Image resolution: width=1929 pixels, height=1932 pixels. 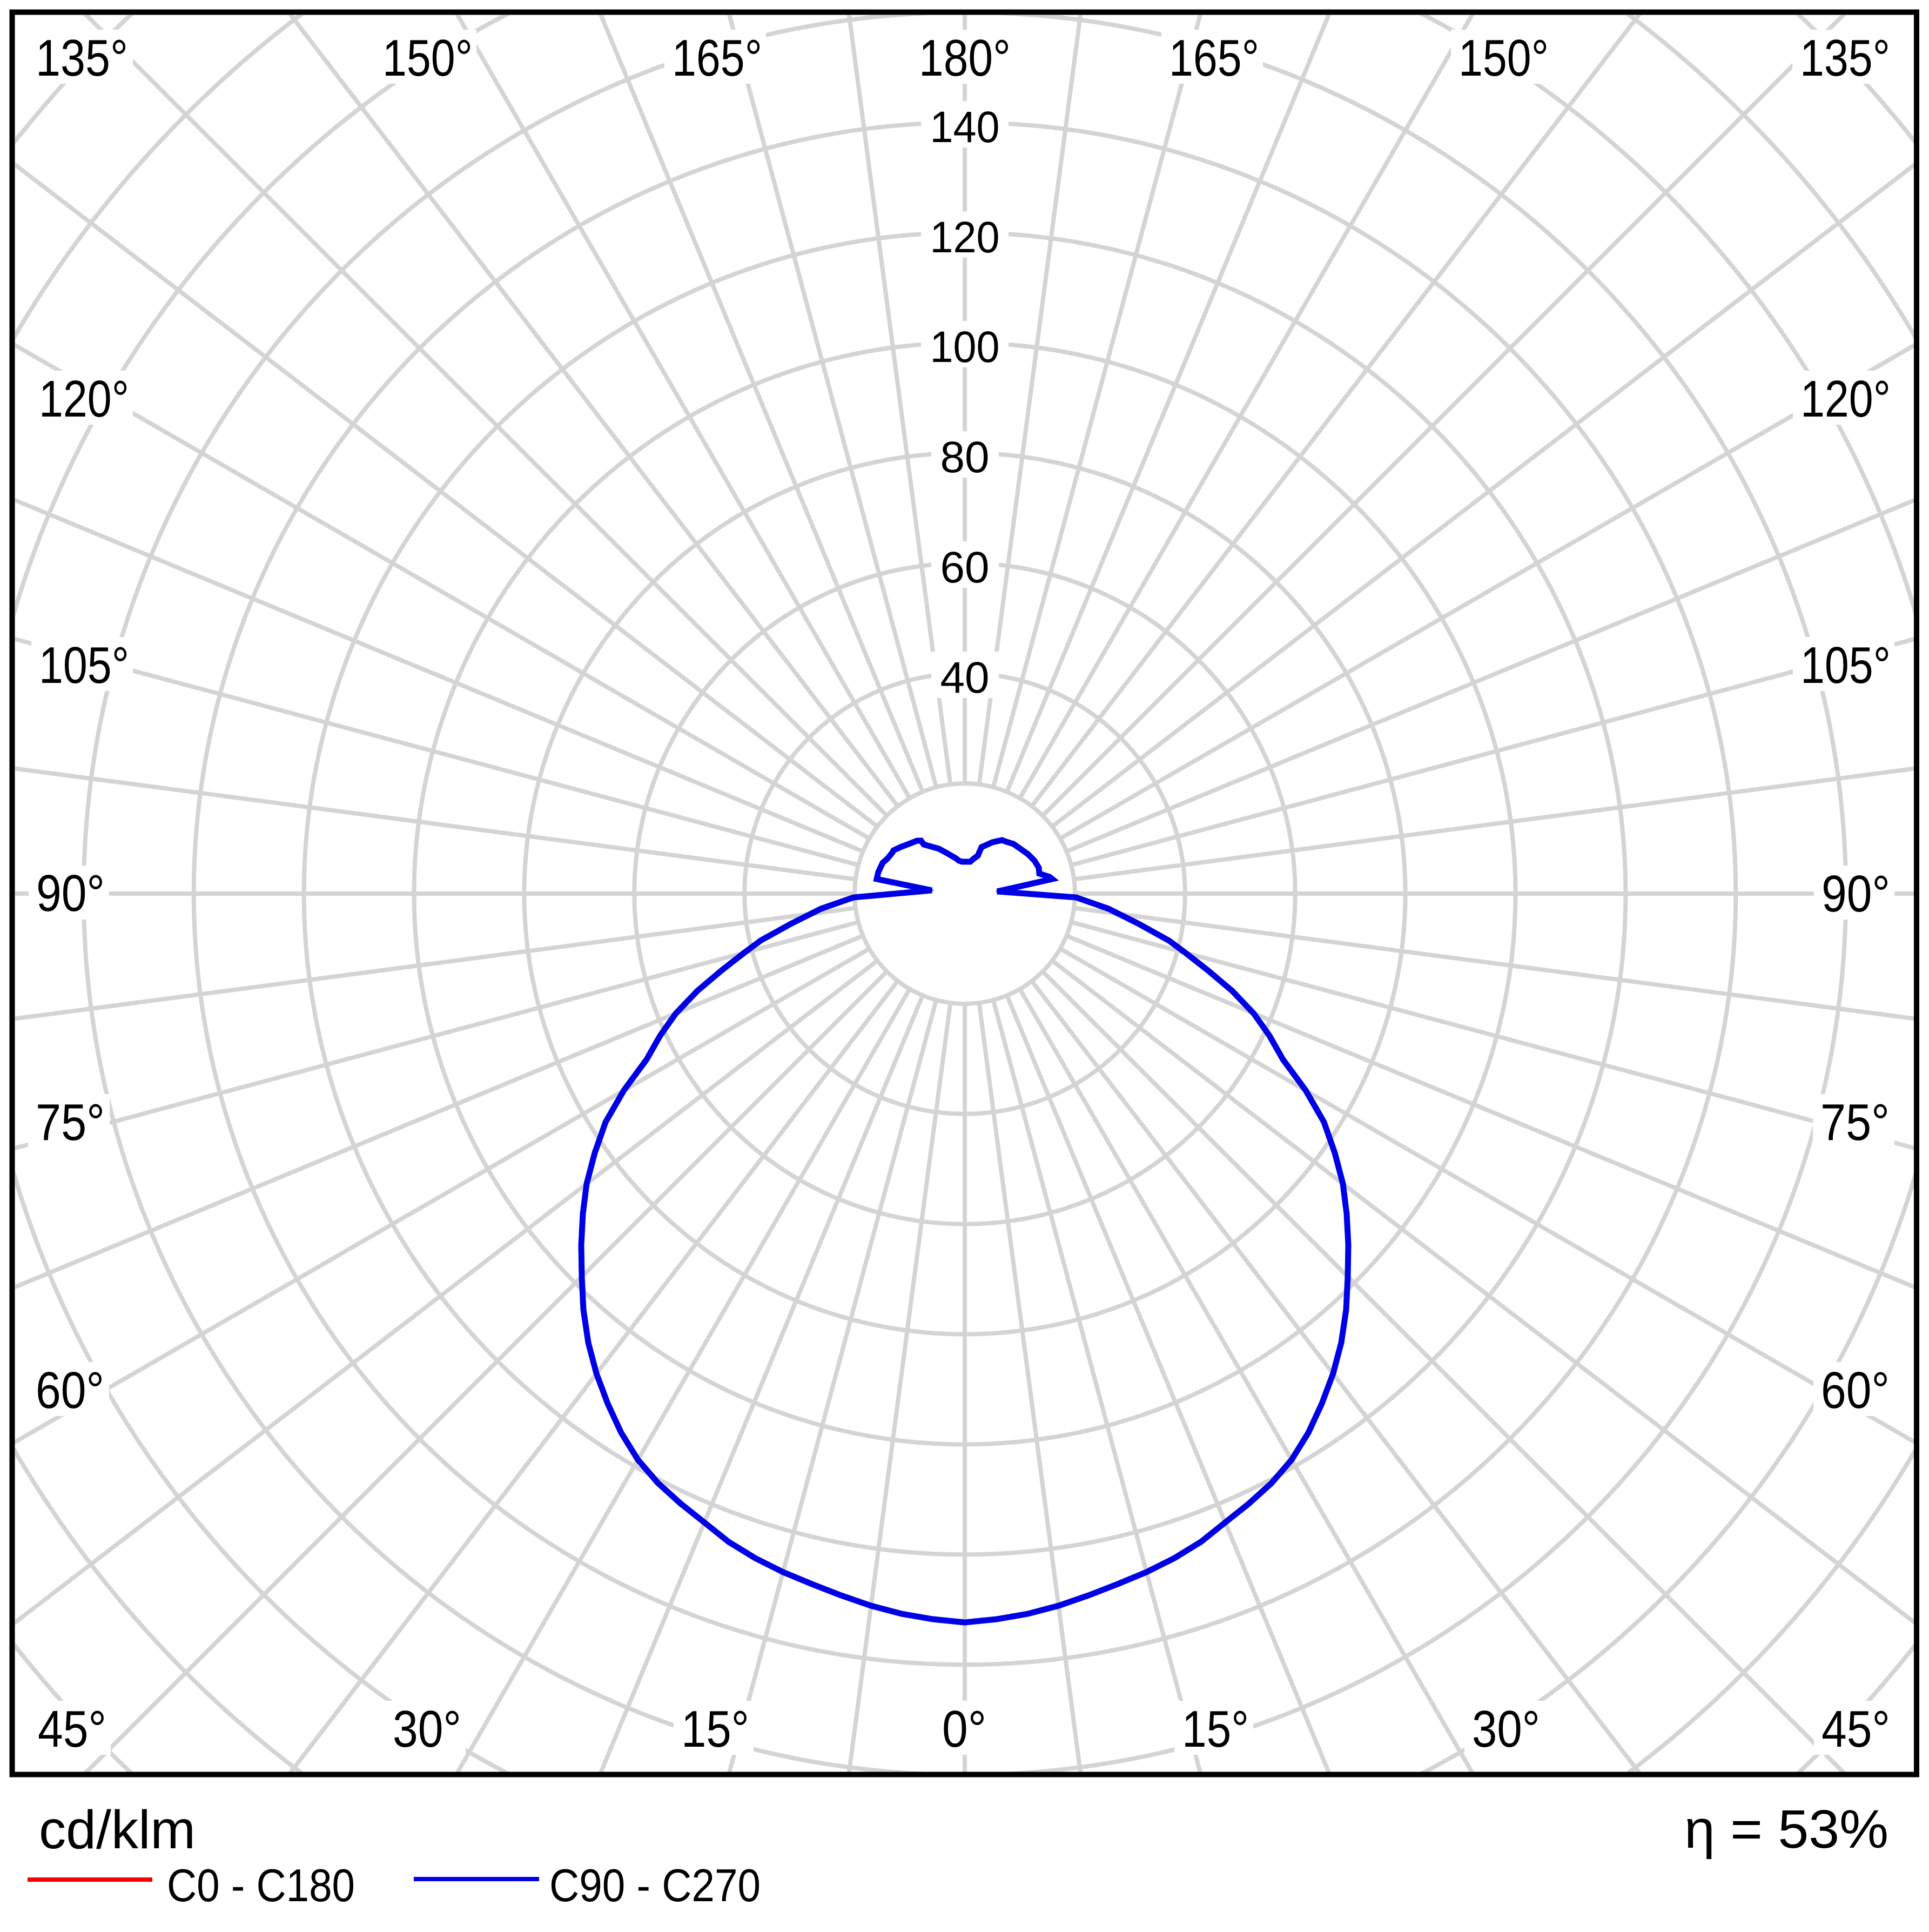 I want to click on svg-text: C0 - C180, so click(x=261, y=1885).